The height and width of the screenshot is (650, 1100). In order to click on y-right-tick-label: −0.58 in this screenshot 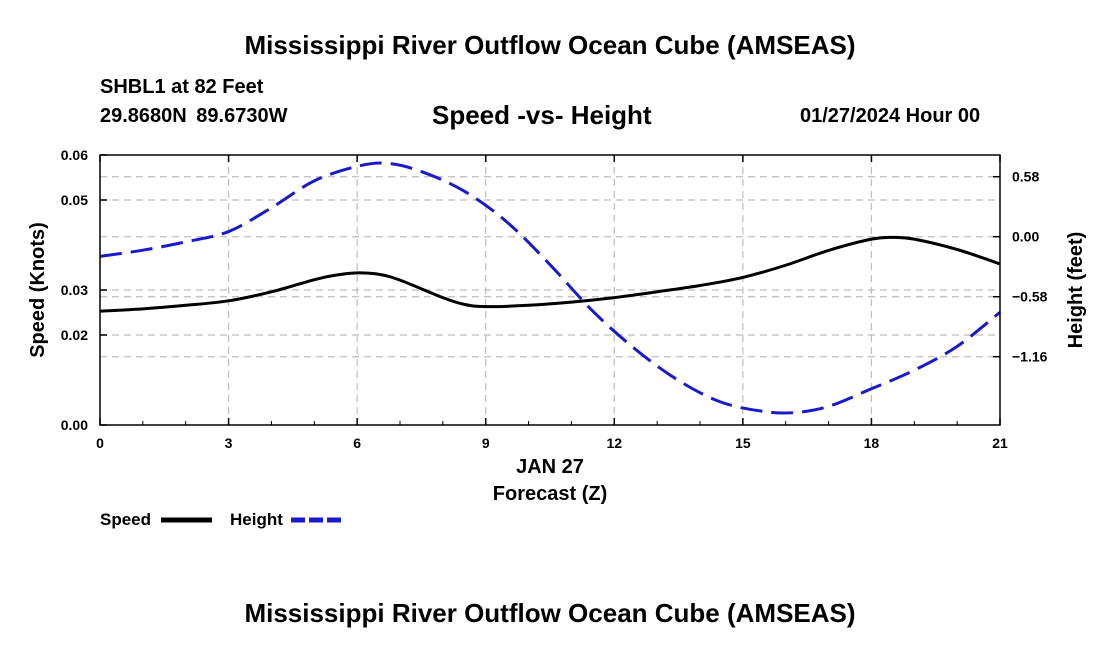, I will do `click(1030, 297)`.